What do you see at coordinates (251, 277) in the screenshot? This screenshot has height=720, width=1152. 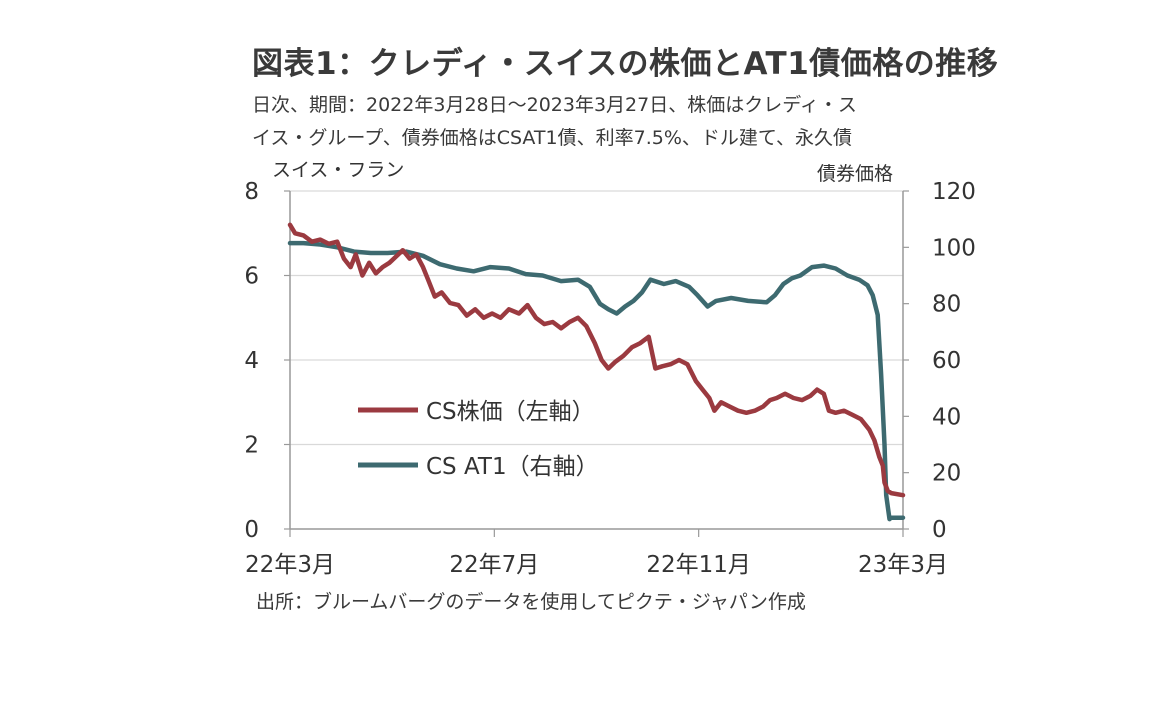 I see `y-tick-label-left: 6` at bounding box center [251, 277].